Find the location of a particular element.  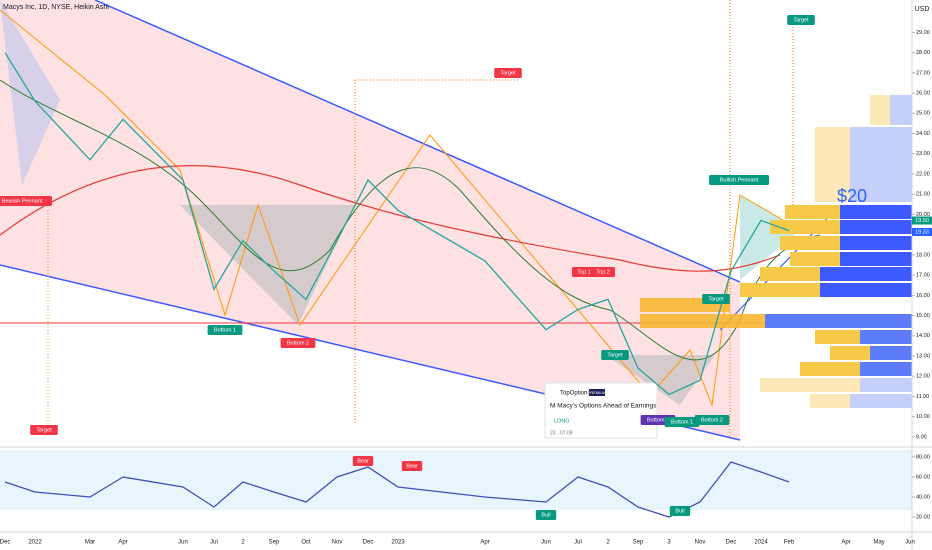

y-tick-label: 20.00 is located at coordinates (923, 215).